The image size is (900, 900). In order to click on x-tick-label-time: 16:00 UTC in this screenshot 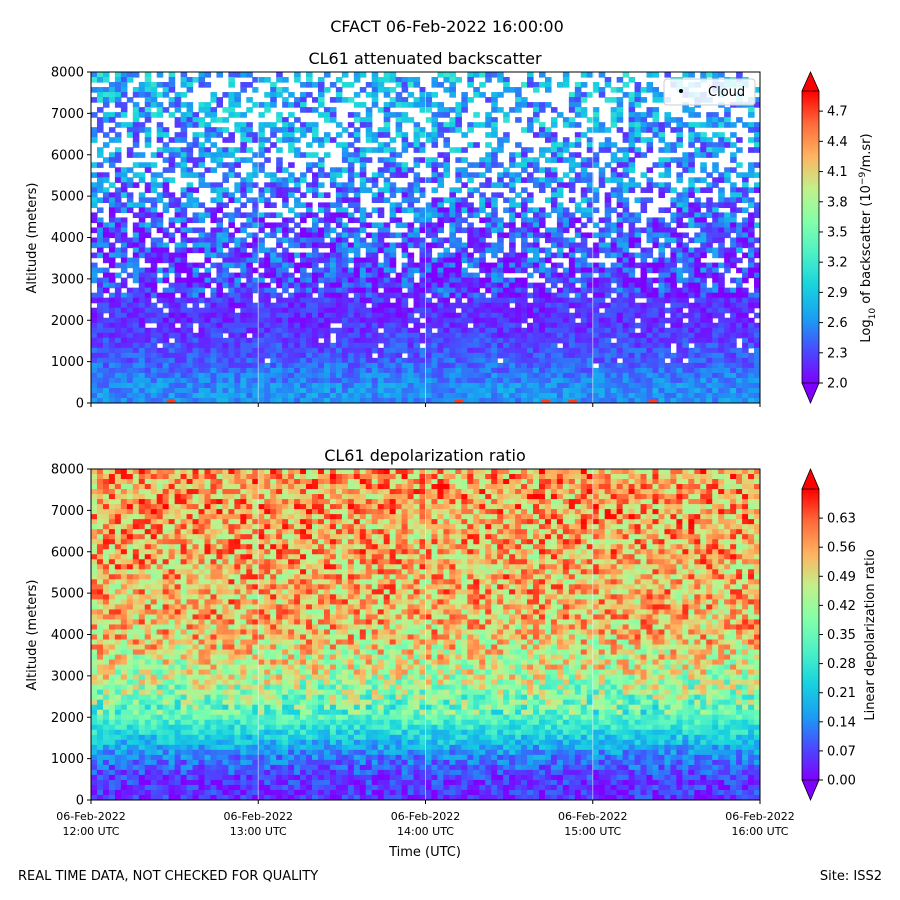, I will do `click(759, 831)`.